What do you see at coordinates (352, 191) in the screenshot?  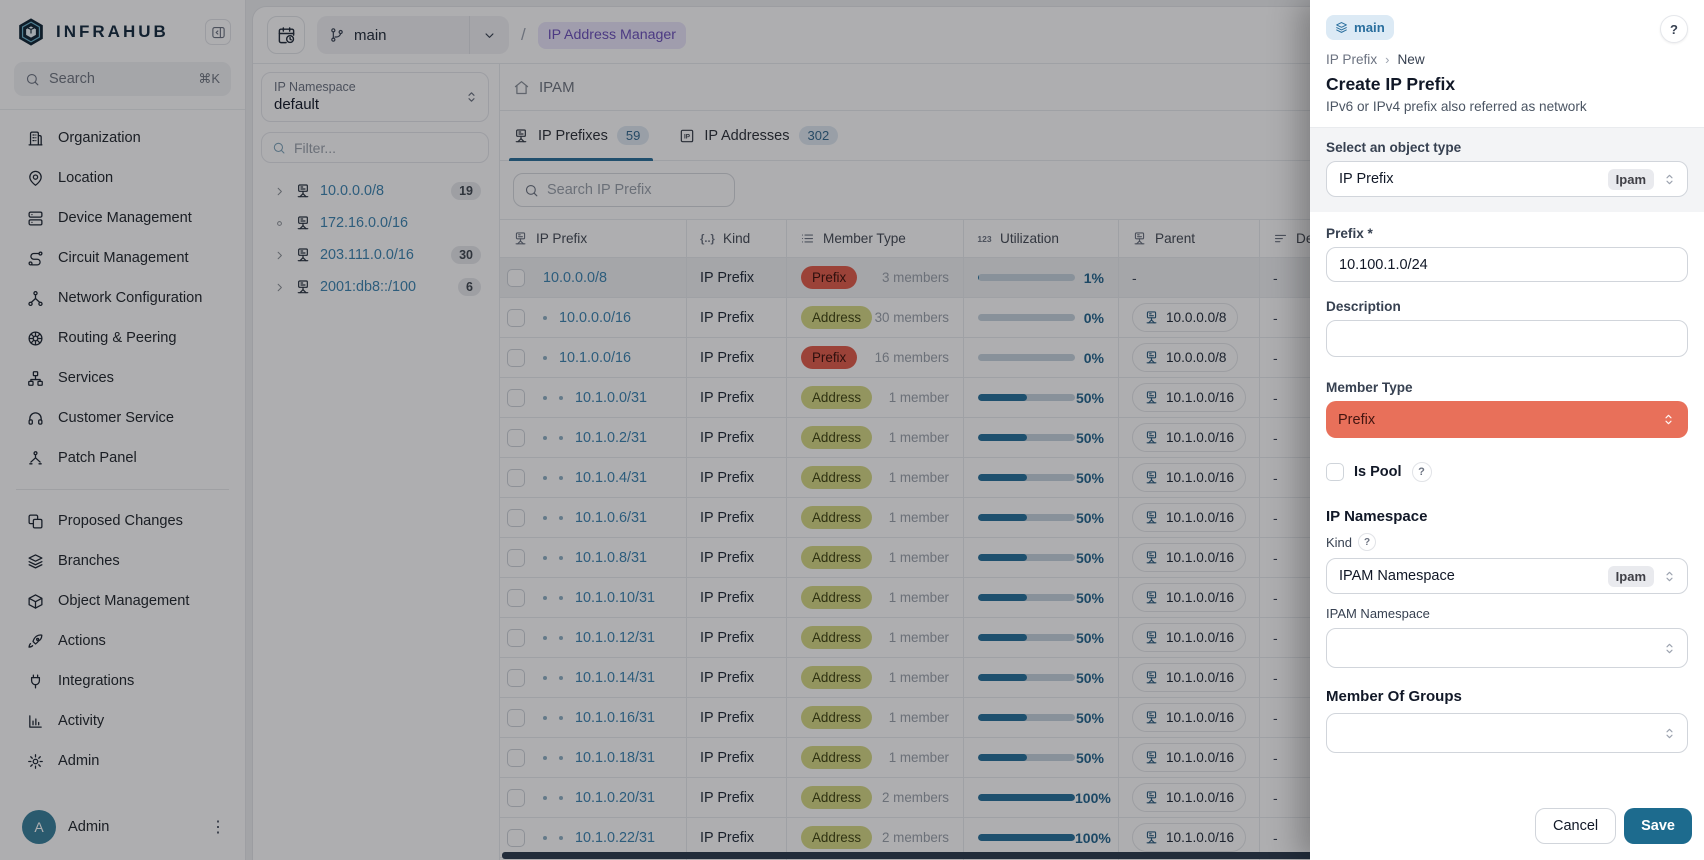 I see `tree-prefix-link: 10.0.0.0/8` at bounding box center [352, 191].